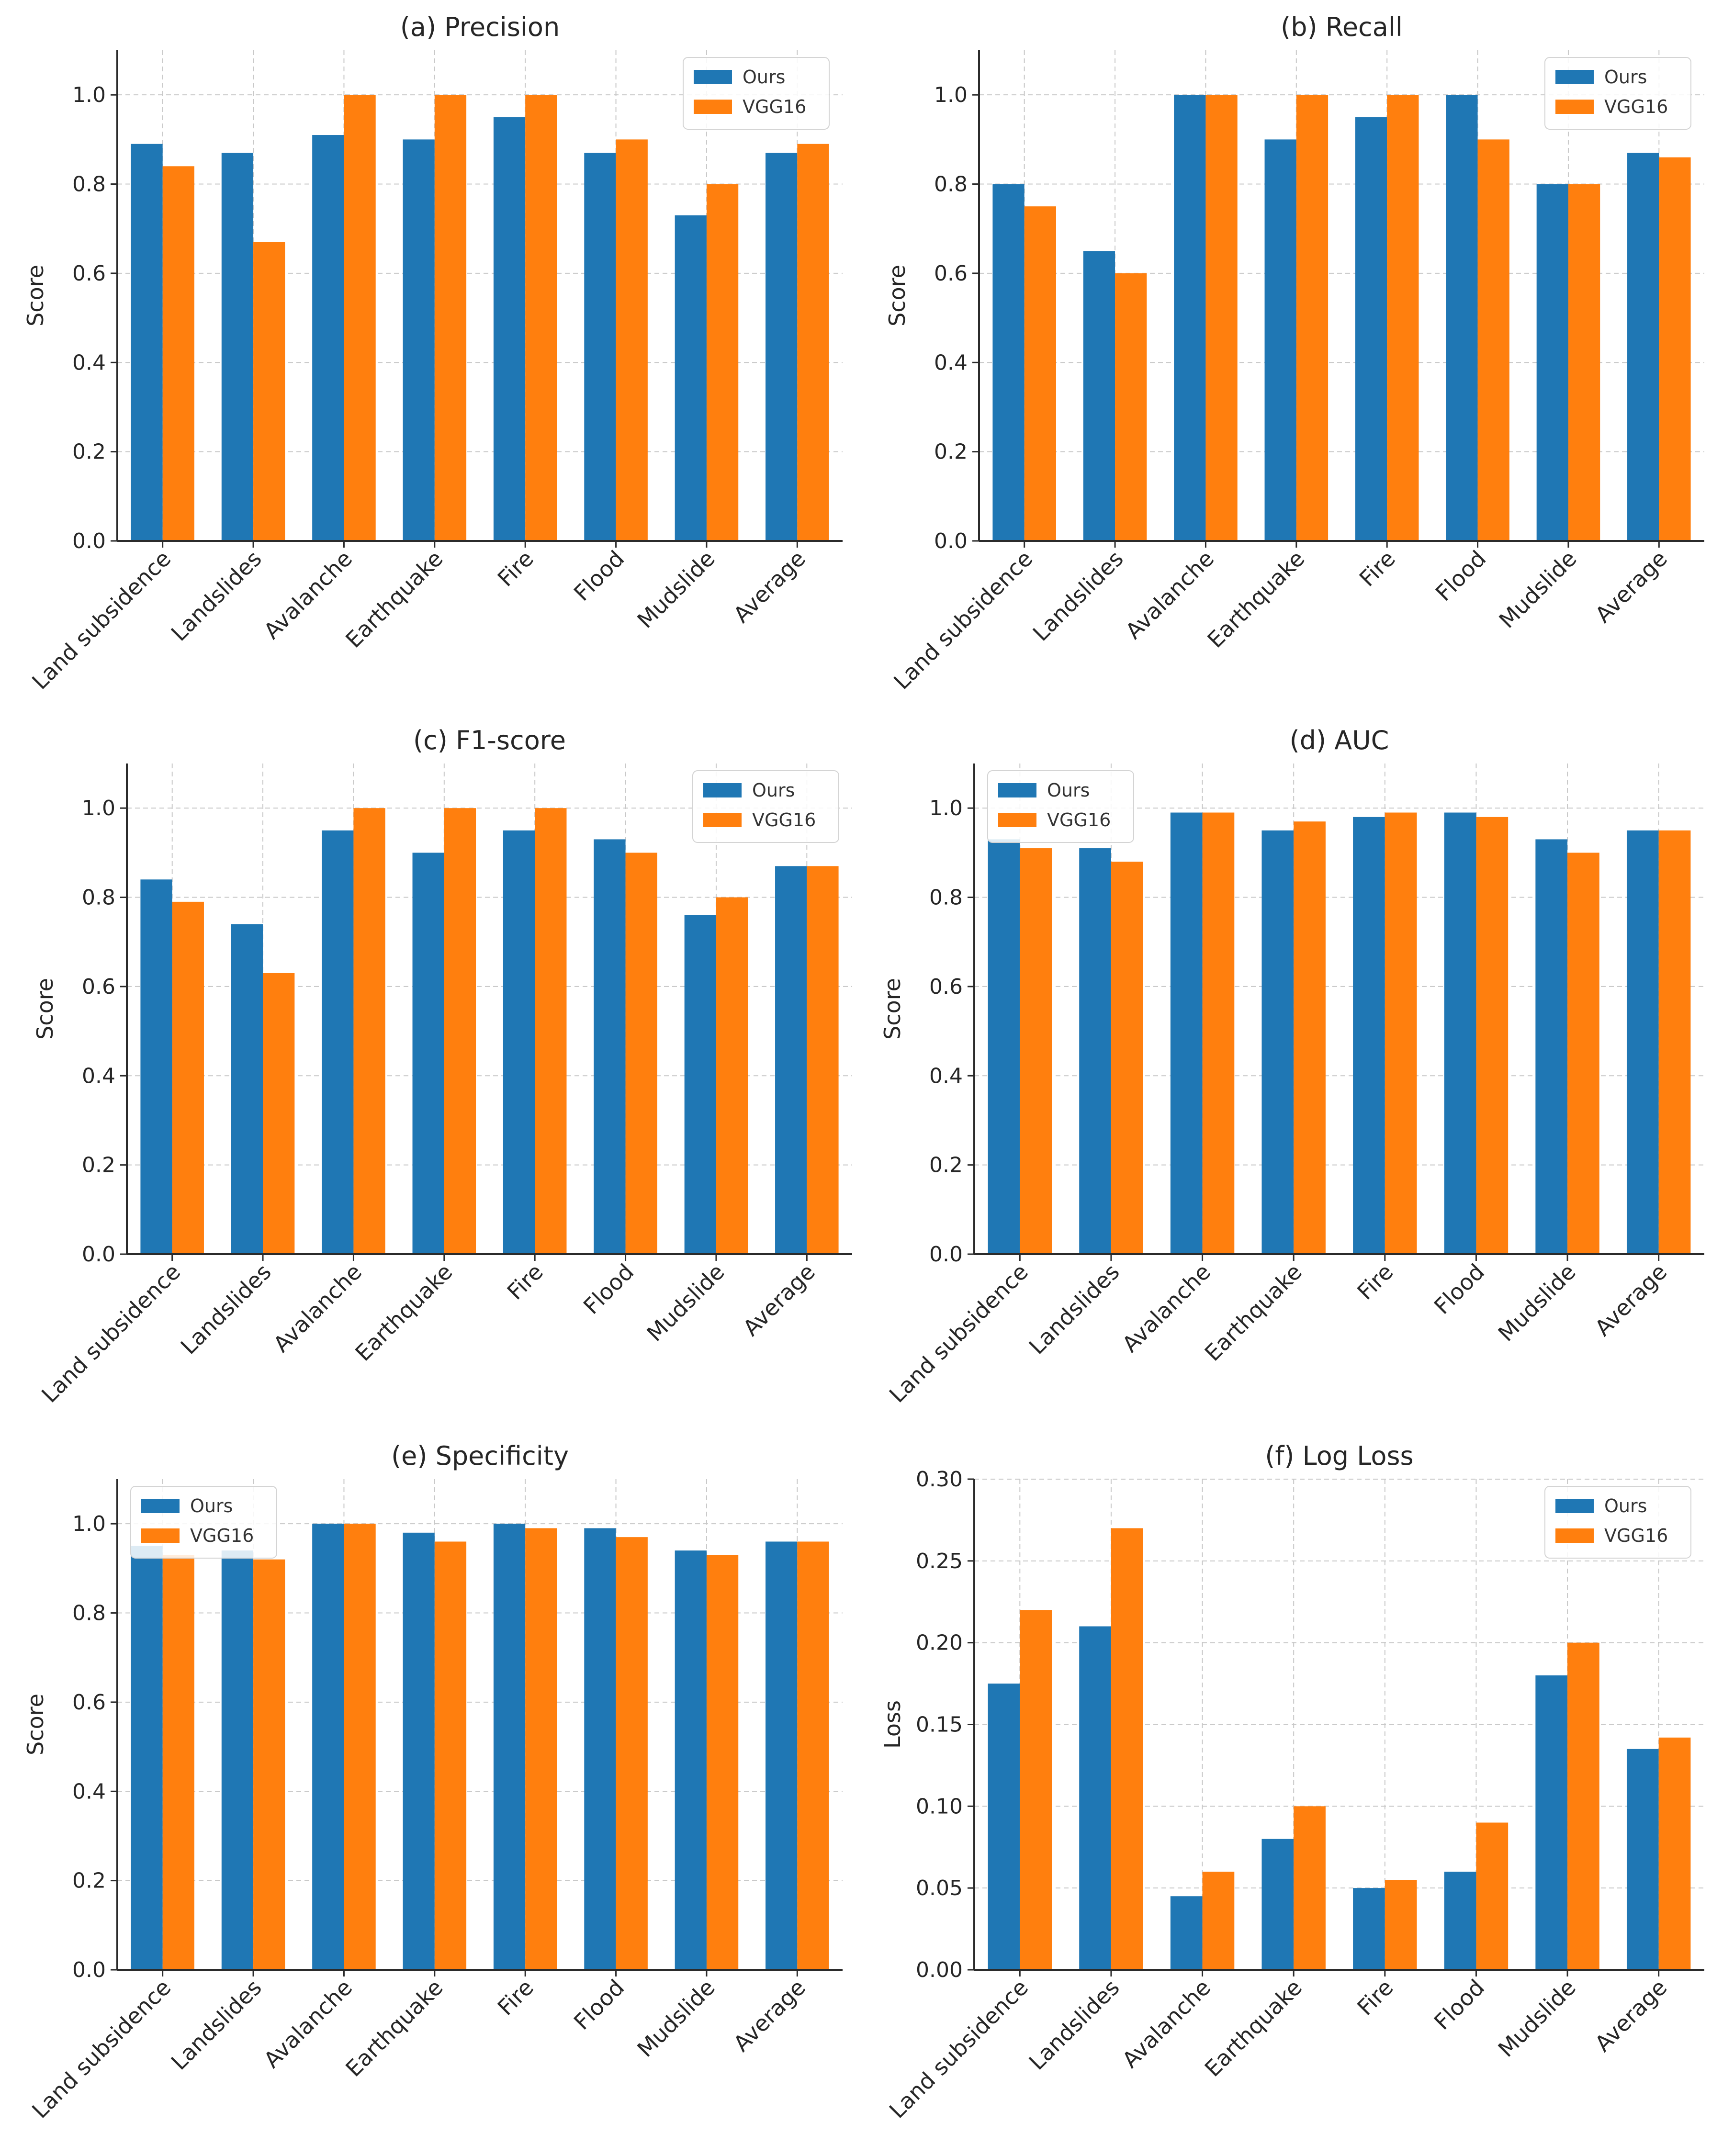 The width and height of the screenshot is (1734, 2156). Describe the element at coordinates (939, 1725) in the screenshot. I see `y-tick-label: 0.15` at that location.